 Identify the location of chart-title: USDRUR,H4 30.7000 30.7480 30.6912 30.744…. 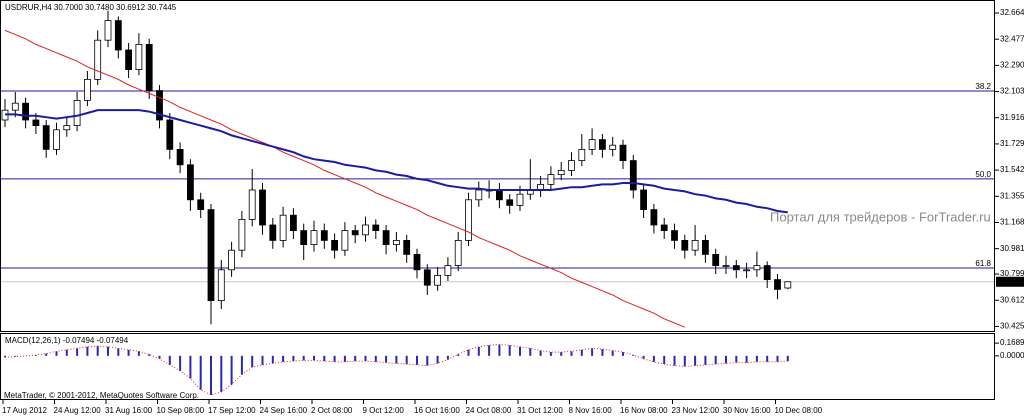
(91, 7).